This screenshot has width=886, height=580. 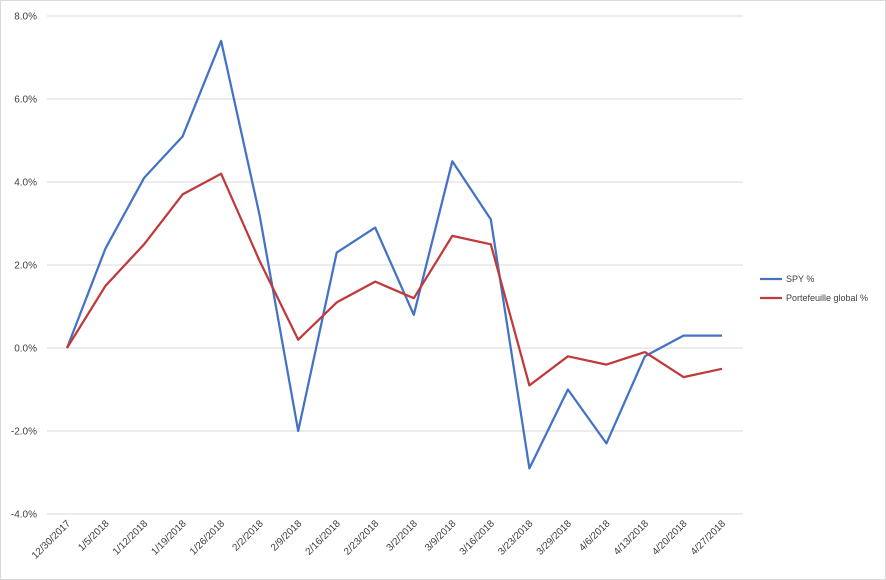 I want to click on x-tick-label: 2/9/2018, so click(x=287, y=536).